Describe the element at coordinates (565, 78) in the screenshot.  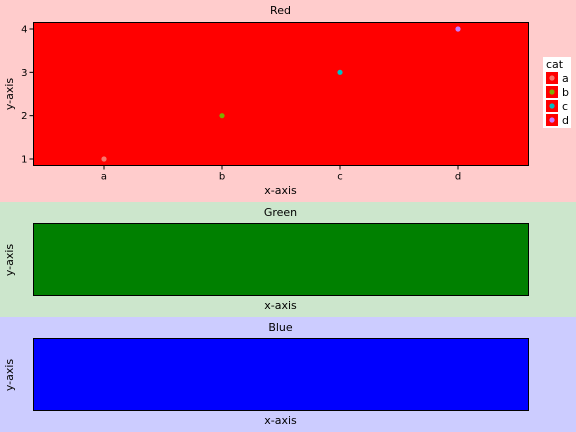
I see `legend-label-a: a` at that location.